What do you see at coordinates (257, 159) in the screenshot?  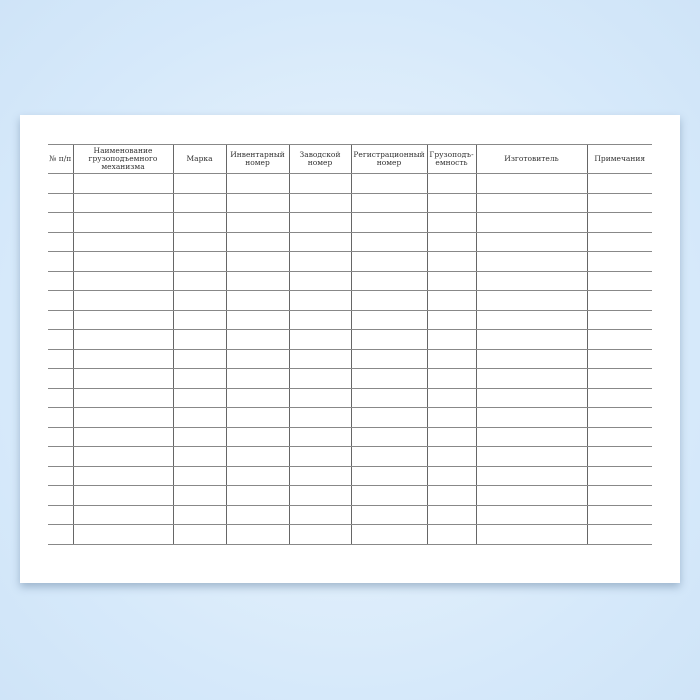 I see `column-header: Инвентарный номер` at bounding box center [257, 159].